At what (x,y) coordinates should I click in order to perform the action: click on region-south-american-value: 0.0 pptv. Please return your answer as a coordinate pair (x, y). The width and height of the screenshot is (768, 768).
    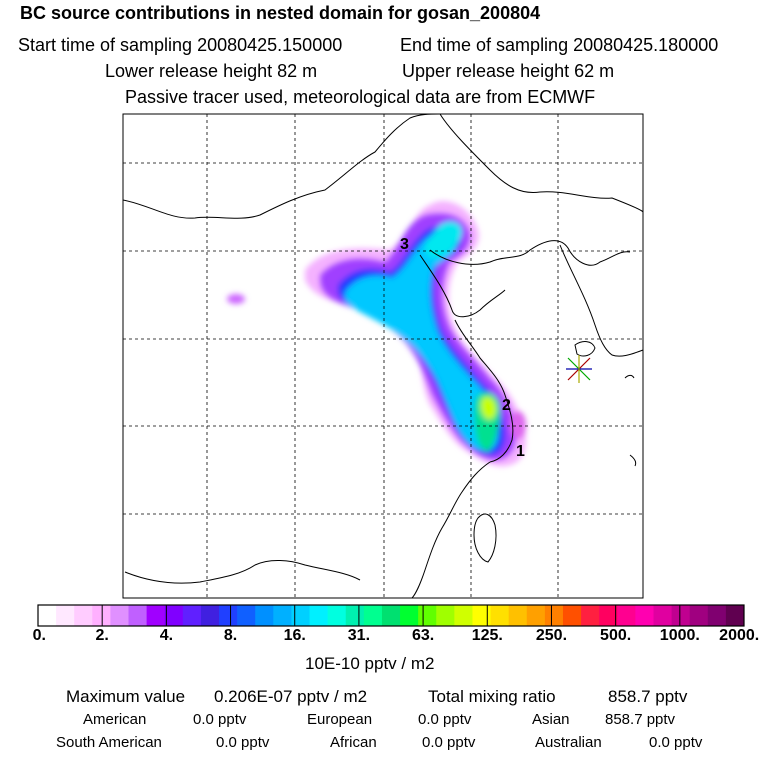
    Looking at the image, I should click on (243, 742).